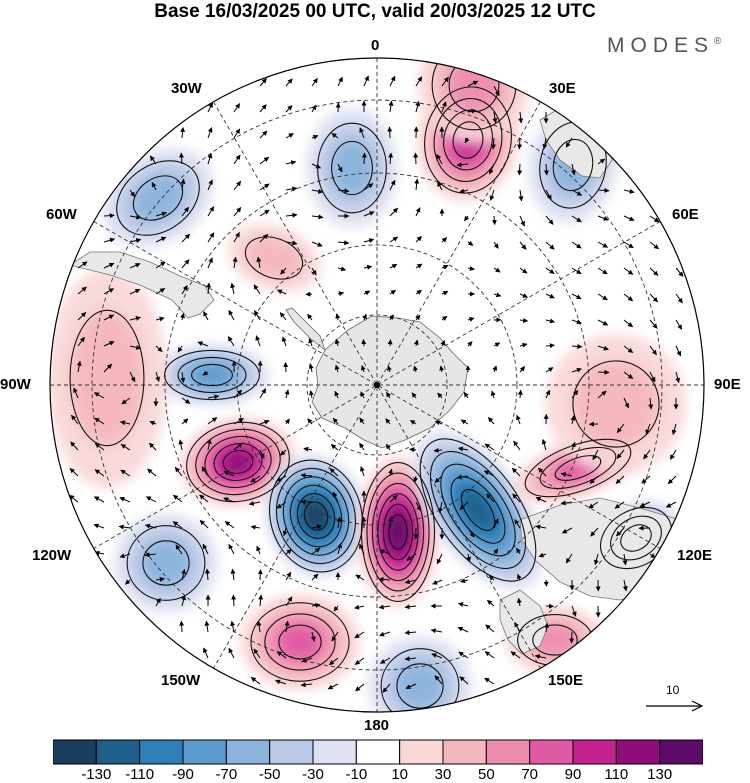  I want to click on lon-label-30e: 30E, so click(562, 88).